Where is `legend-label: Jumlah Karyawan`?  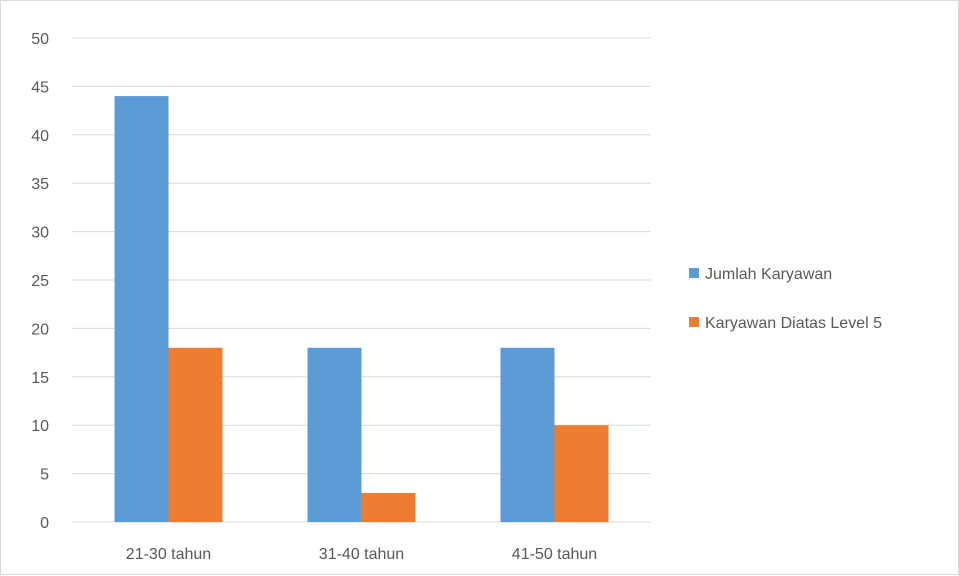 legend-label: Jumlah Karyawan is located at coordinates (768, 274).